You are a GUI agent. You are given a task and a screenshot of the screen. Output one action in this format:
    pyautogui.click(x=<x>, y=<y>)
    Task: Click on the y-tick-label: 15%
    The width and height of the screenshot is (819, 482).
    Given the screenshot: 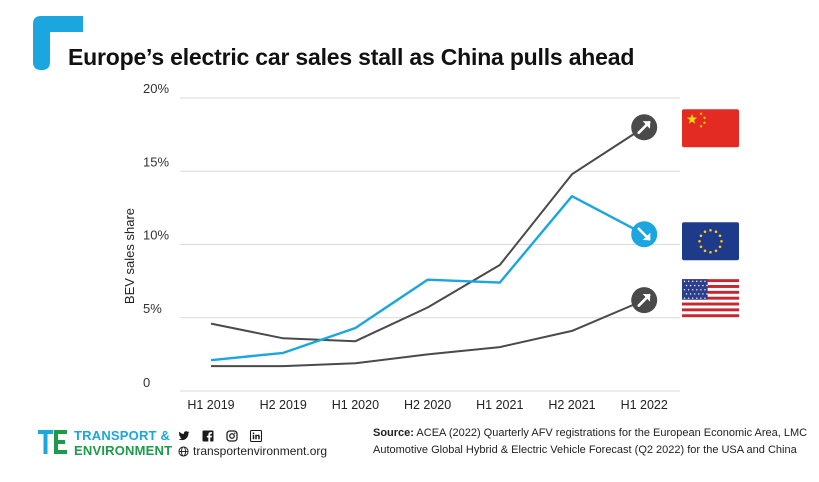 What is the action you would take?
    pyautogui.click(x=156, y=161)
    